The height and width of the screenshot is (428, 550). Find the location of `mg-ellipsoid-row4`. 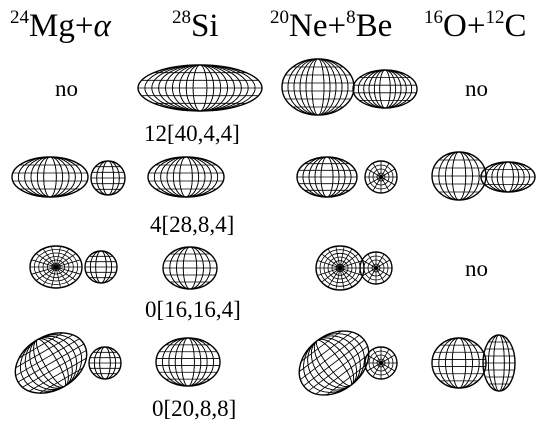

mg-ellipsoid-row4 is located at coordinates (51, 363).